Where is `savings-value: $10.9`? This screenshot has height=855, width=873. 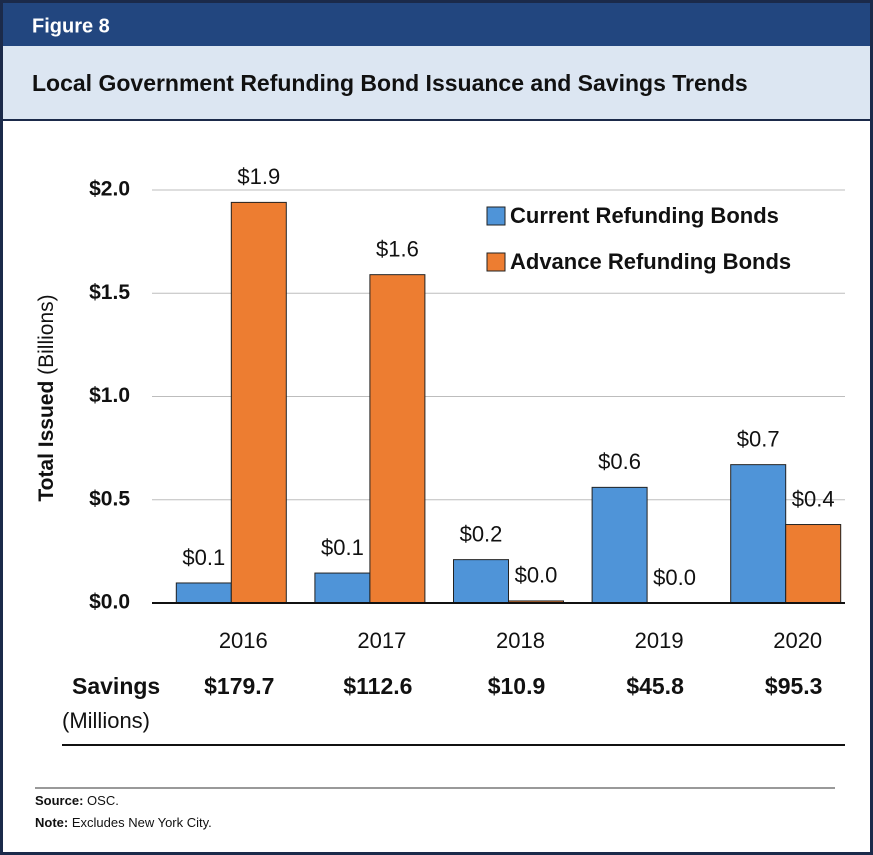 savings-value: $10.9 is located at coordinates (517, 686).